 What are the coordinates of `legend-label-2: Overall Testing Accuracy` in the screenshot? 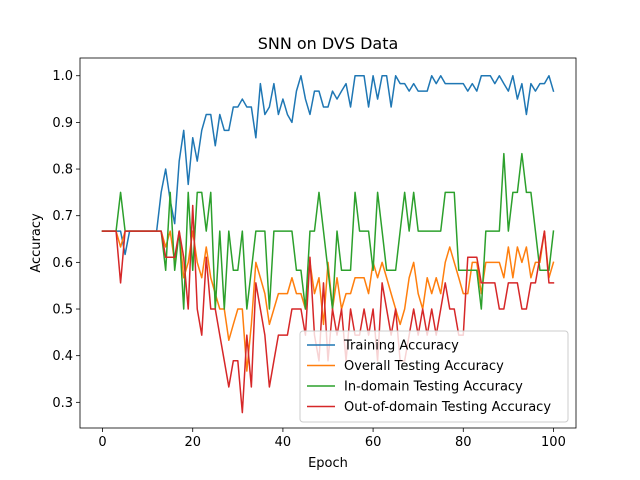 It's located at (424, 366).